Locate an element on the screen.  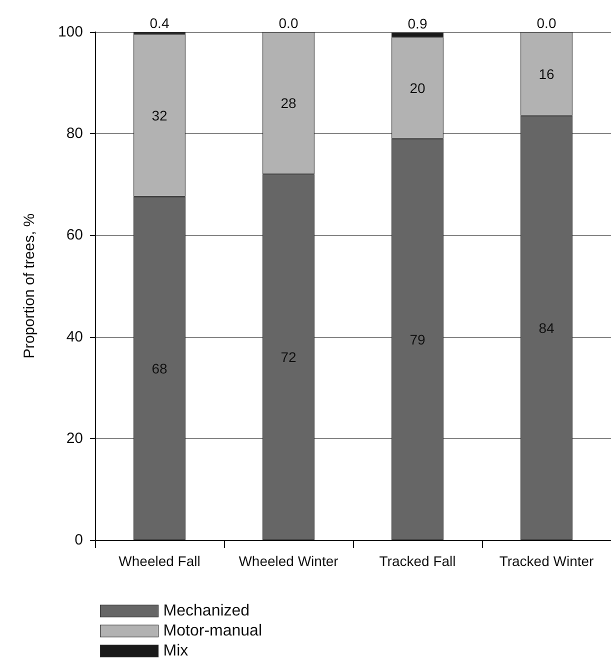
y-tick-label: 100 is located at coordinates (70, 32).